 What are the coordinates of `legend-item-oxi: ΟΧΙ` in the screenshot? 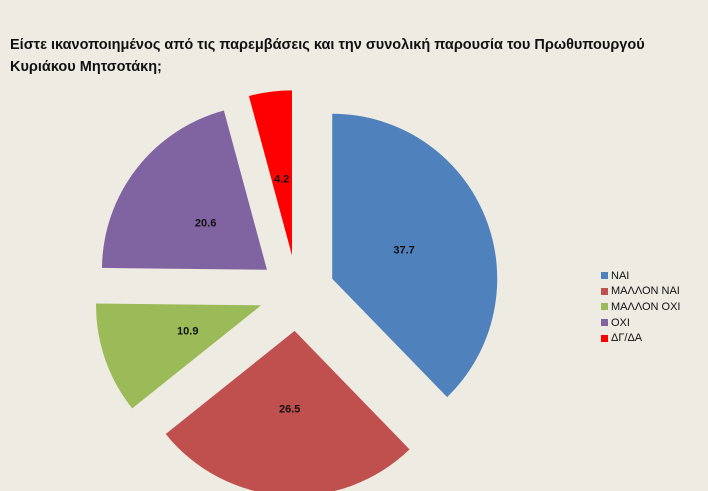 It's located at (640, 323).